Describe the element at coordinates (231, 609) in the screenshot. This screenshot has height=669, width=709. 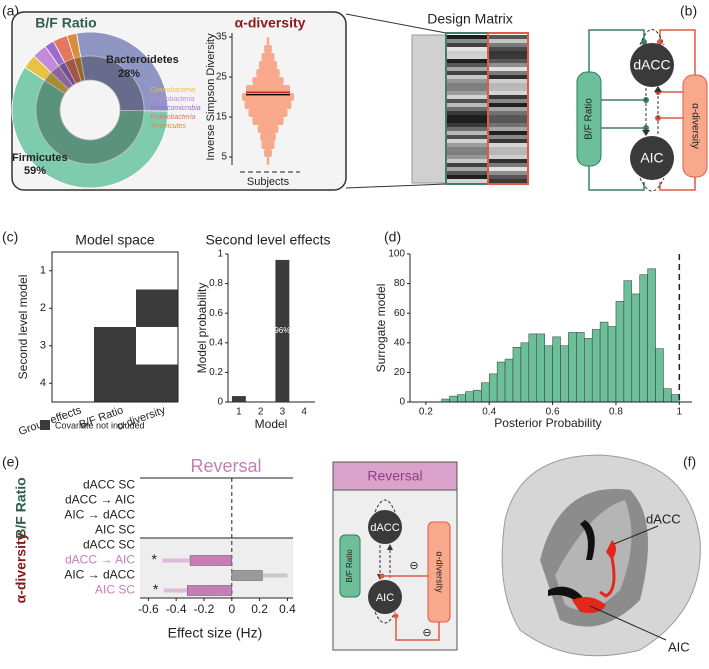
I see `x-tick-label: 0` at that location.